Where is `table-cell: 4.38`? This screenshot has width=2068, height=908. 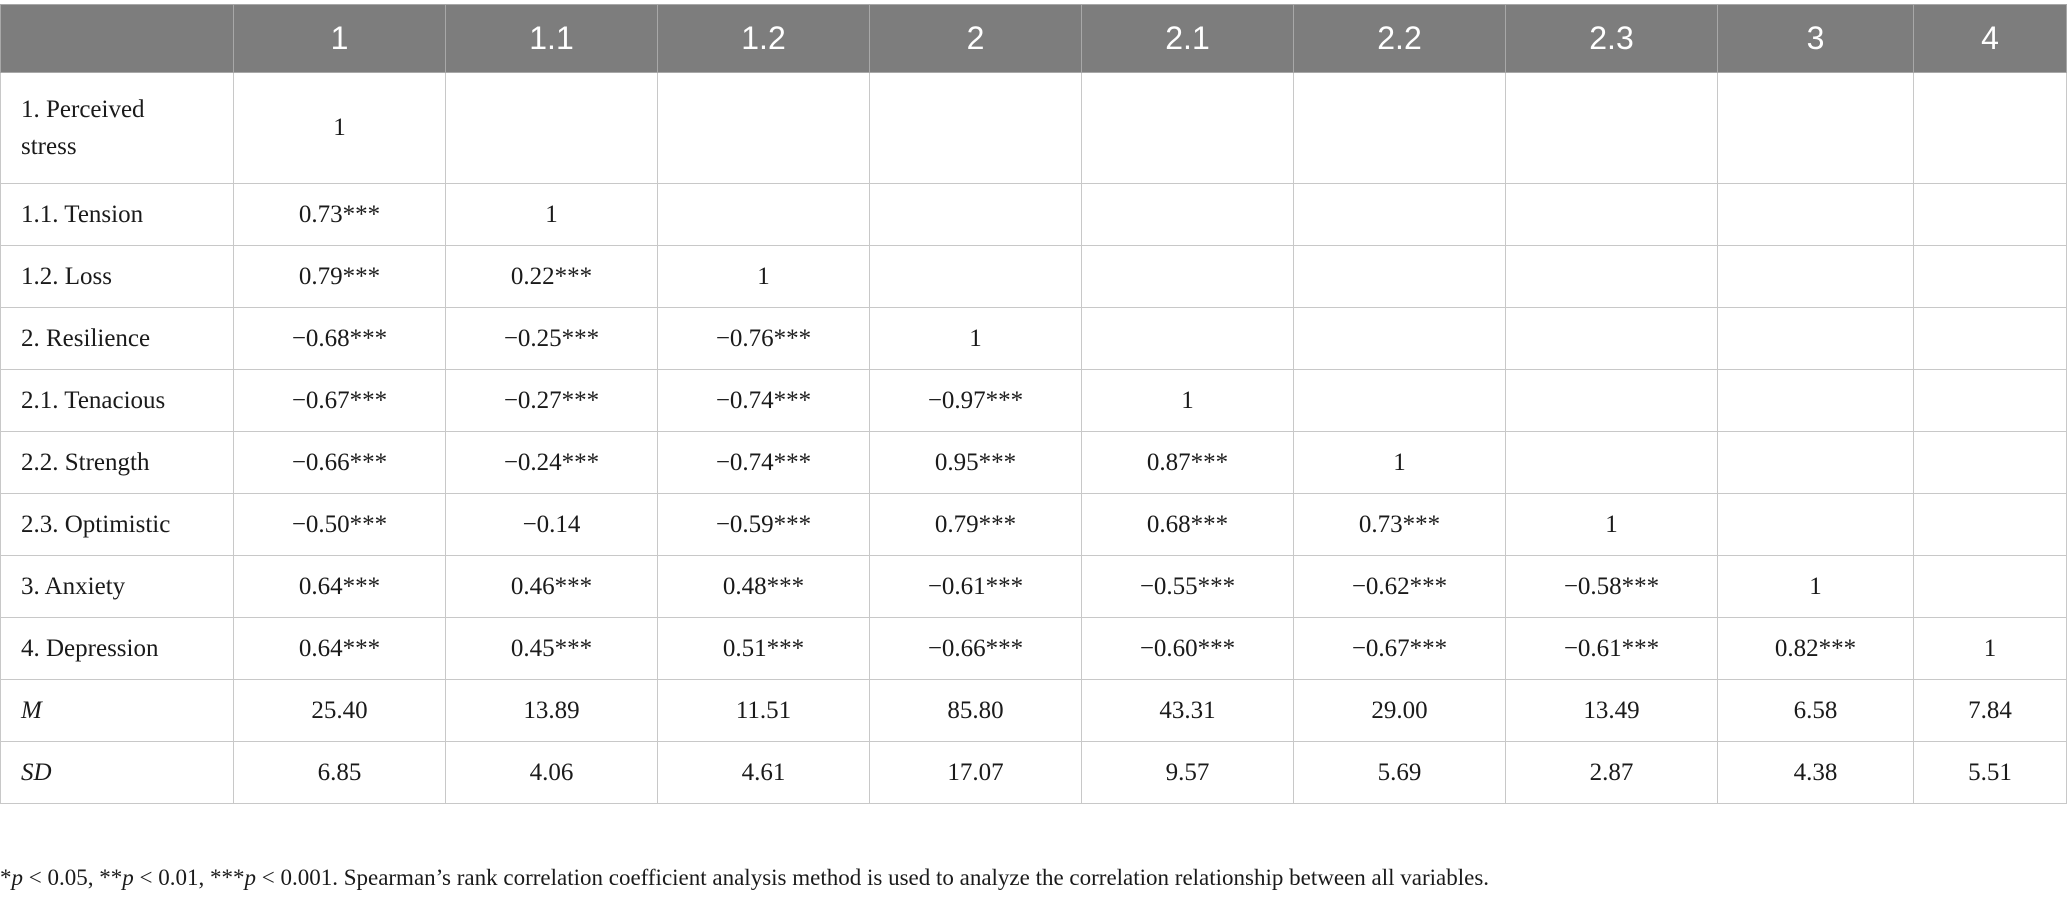
table-cell: 4.38 is located at coordinates (1815, 772).